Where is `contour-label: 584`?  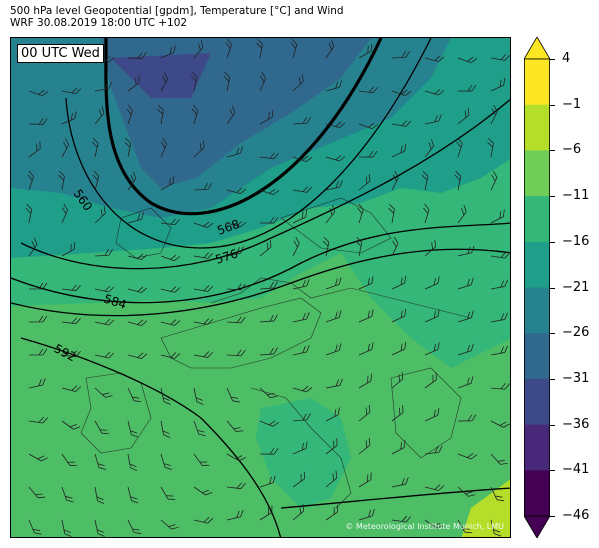
contour-label: 584 is located at coordinates (115, 302).